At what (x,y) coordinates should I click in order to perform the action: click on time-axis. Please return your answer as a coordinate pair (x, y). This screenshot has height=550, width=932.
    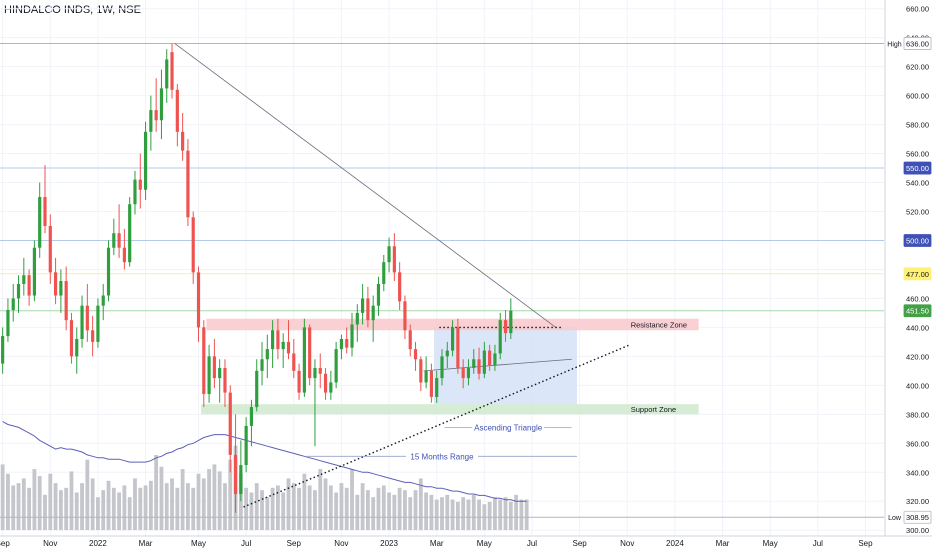
    Looking at the image, I should click on (466, 543).